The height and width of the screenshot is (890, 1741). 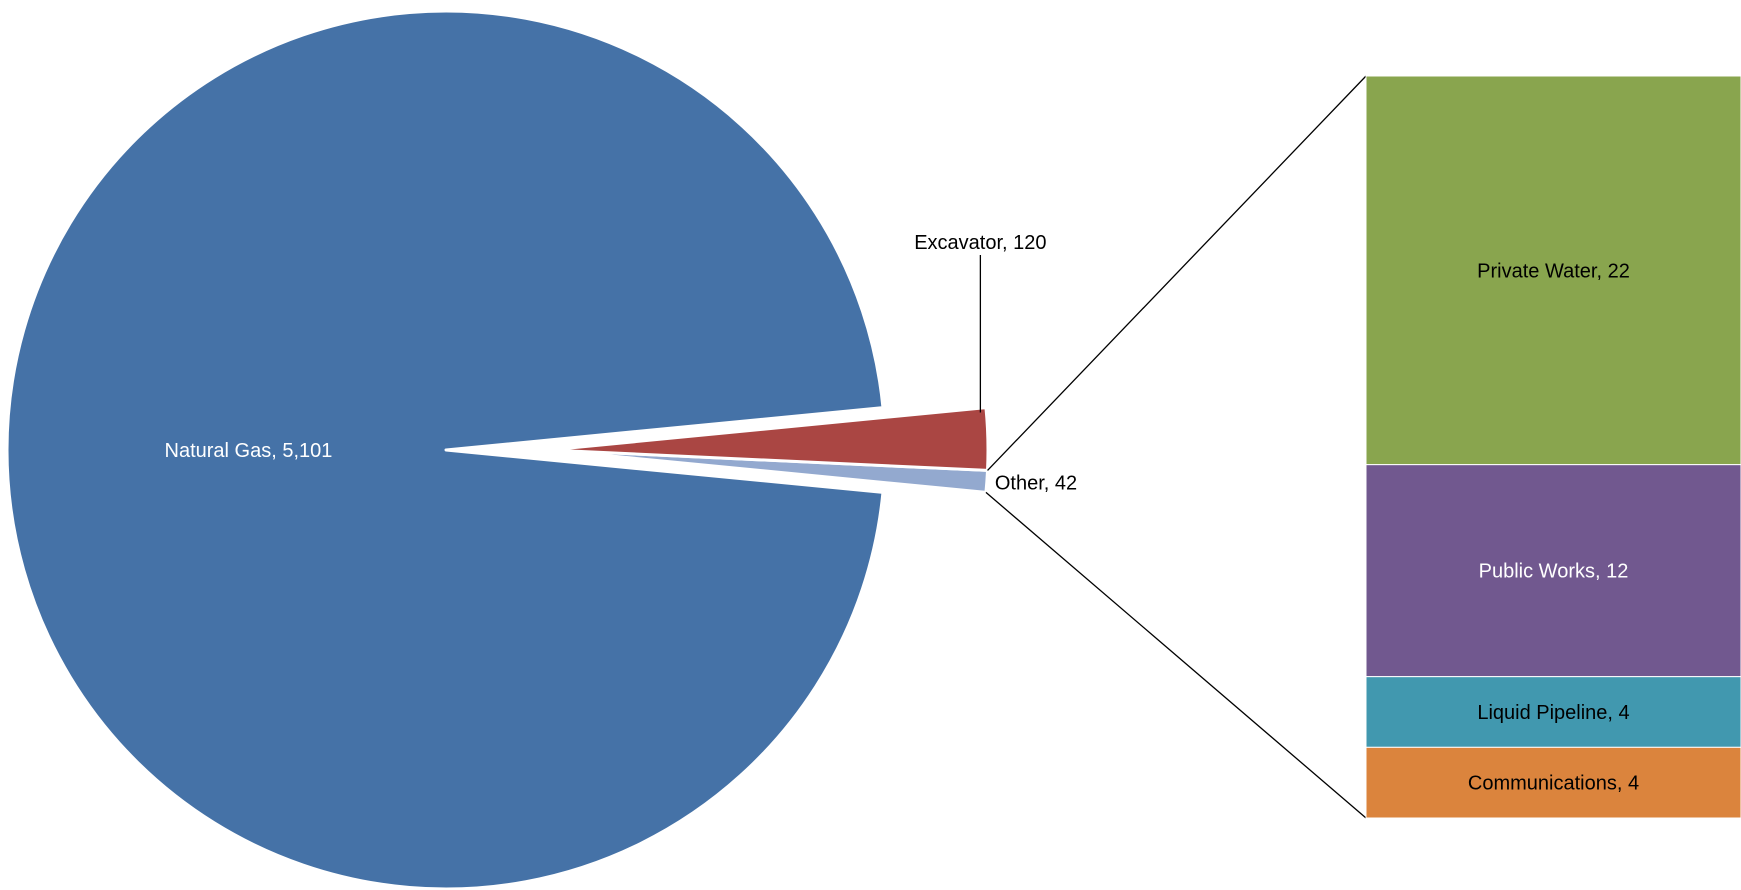 I want to click on public-works-segment, so click(x=1553, y=571).